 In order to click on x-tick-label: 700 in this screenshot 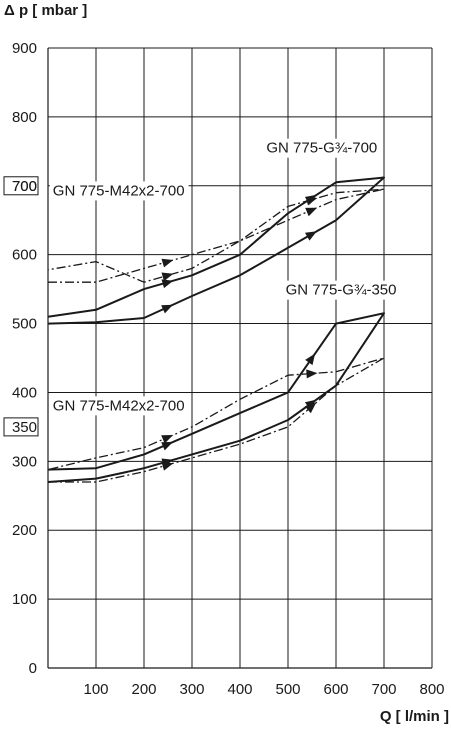, I will do `click(383, 689)`.